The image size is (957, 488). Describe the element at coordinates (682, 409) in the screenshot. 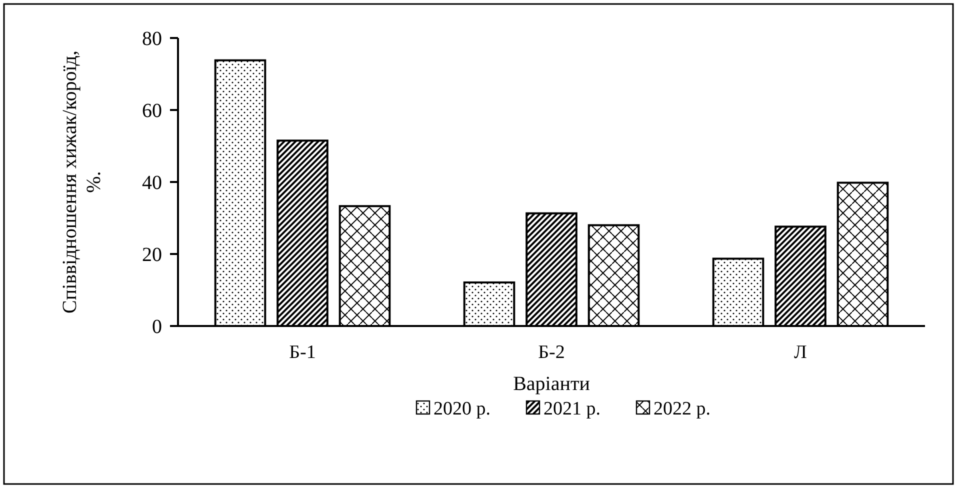

I see `legend-label: 2022 р.` at that location.